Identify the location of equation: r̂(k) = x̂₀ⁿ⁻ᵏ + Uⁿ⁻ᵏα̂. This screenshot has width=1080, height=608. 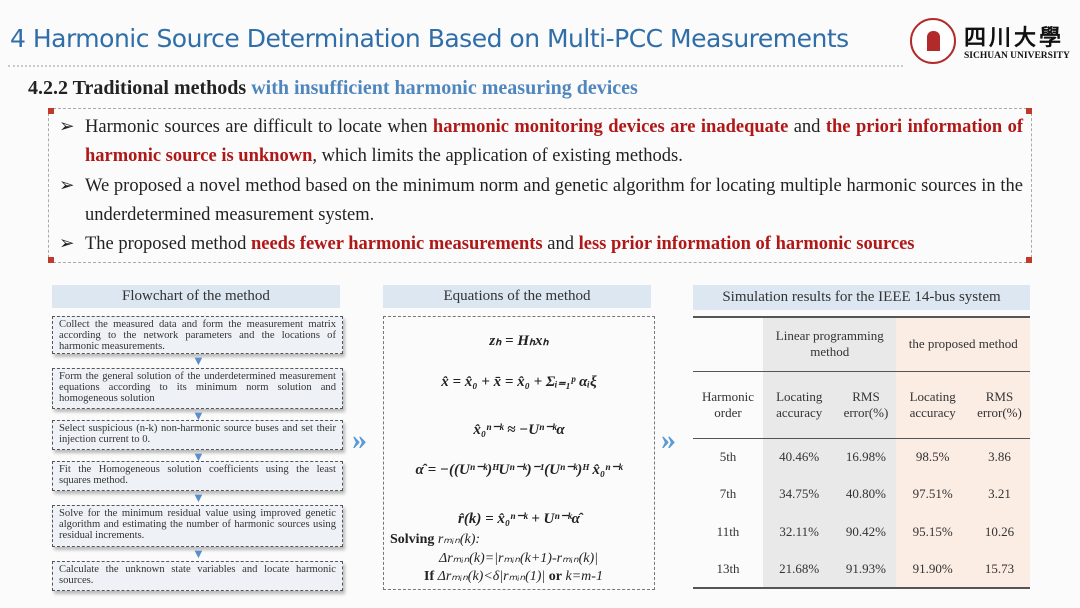
(519, 519).